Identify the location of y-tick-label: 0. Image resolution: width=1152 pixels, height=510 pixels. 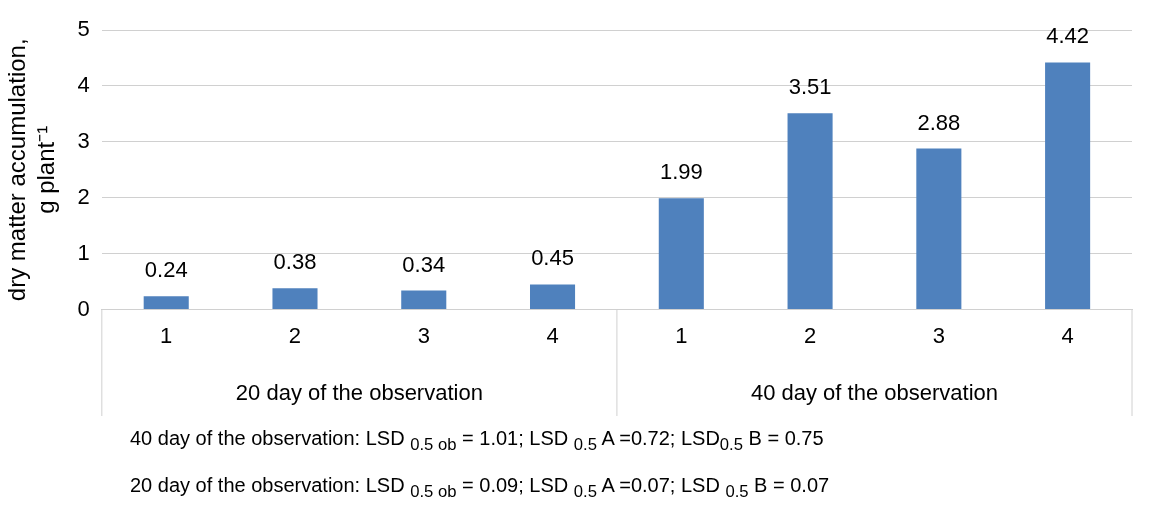
(83, 308).